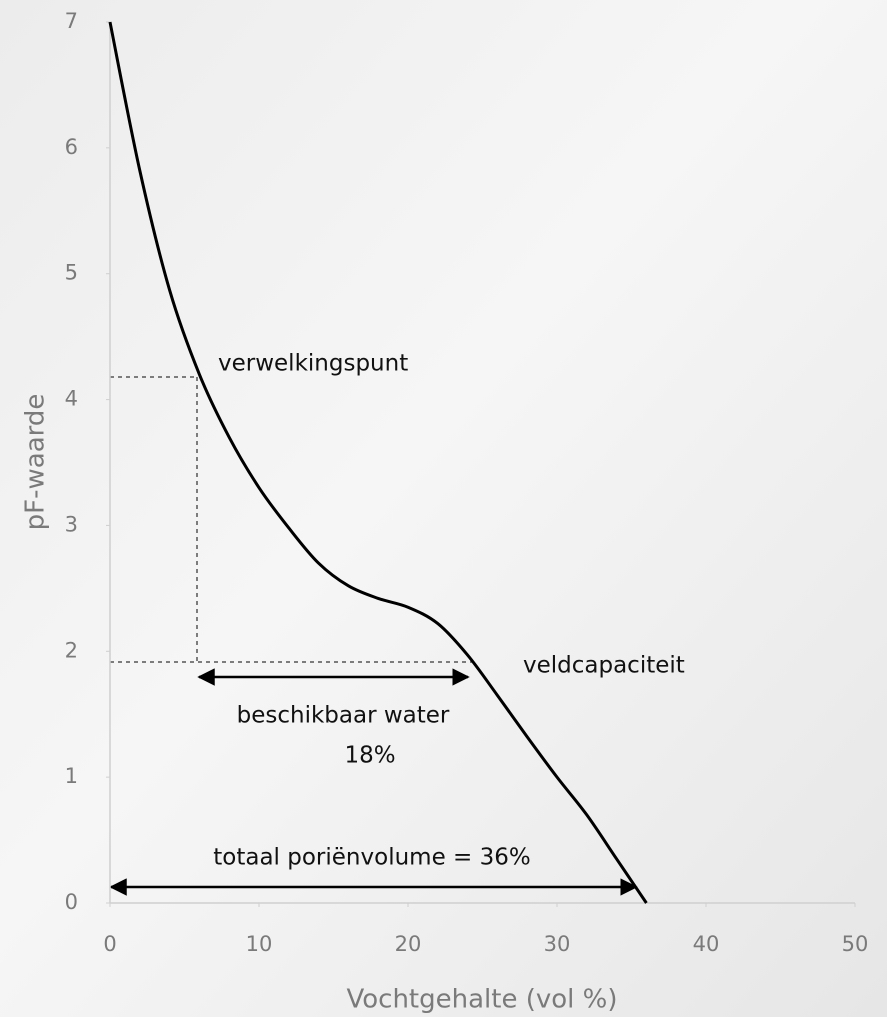 Image resolution: width=887 pixels, height=1017 pixels. Describe the element at coordinates (481, 1000) in the screenshot. I see `x-axis-label: Vochtgehalte (vol %)` at that location.